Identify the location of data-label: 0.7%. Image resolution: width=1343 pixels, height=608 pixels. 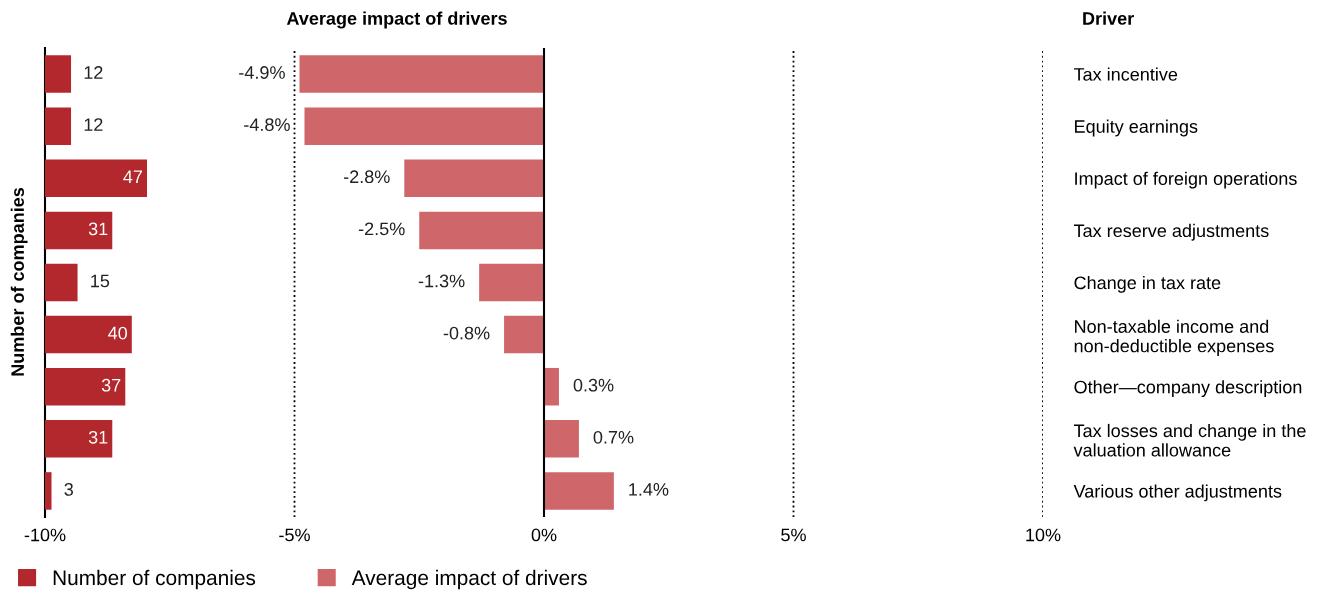
(613, 437).